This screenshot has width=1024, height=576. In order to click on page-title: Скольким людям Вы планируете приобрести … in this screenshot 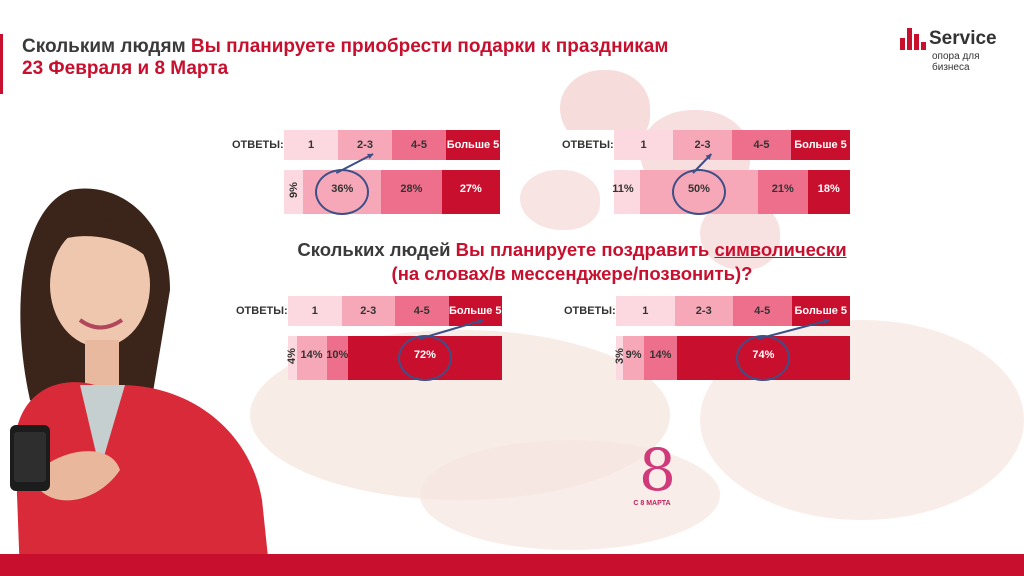, I will do `click(422, 58)`.